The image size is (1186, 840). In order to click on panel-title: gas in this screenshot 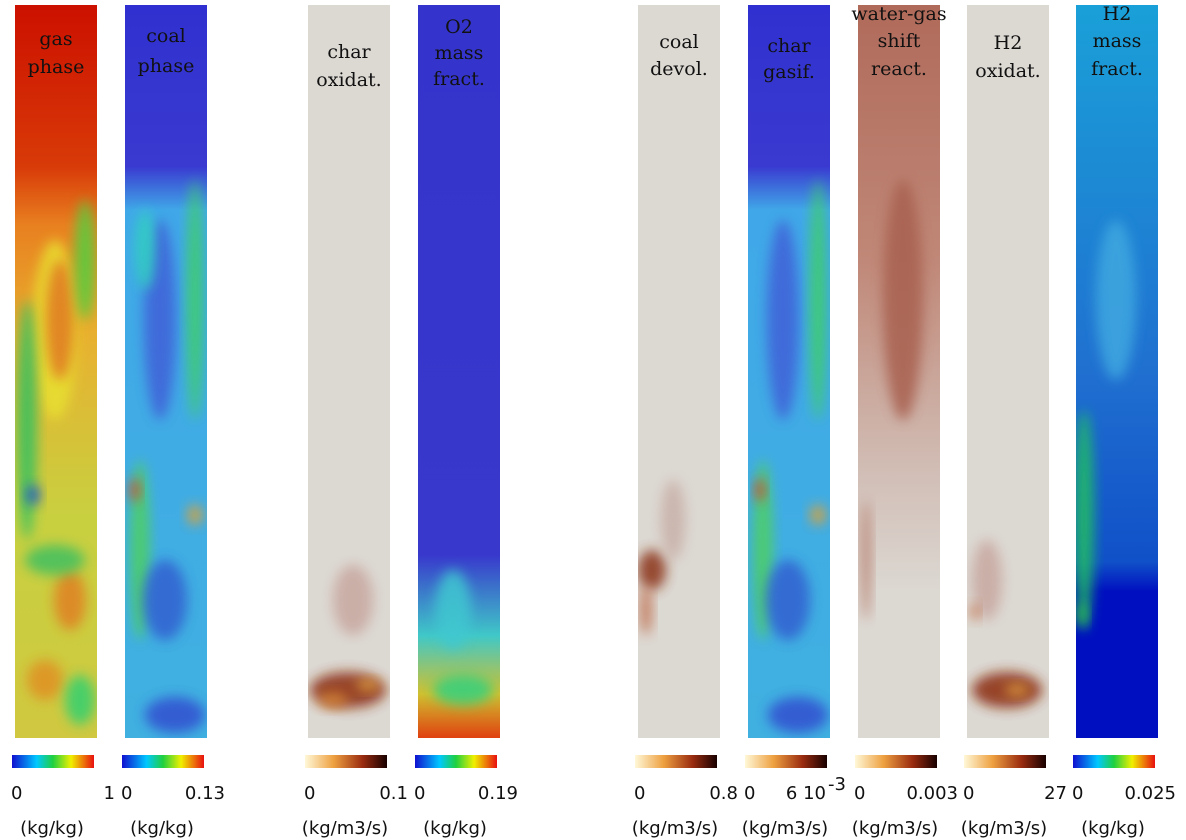, I will do `click(55, 39)`.